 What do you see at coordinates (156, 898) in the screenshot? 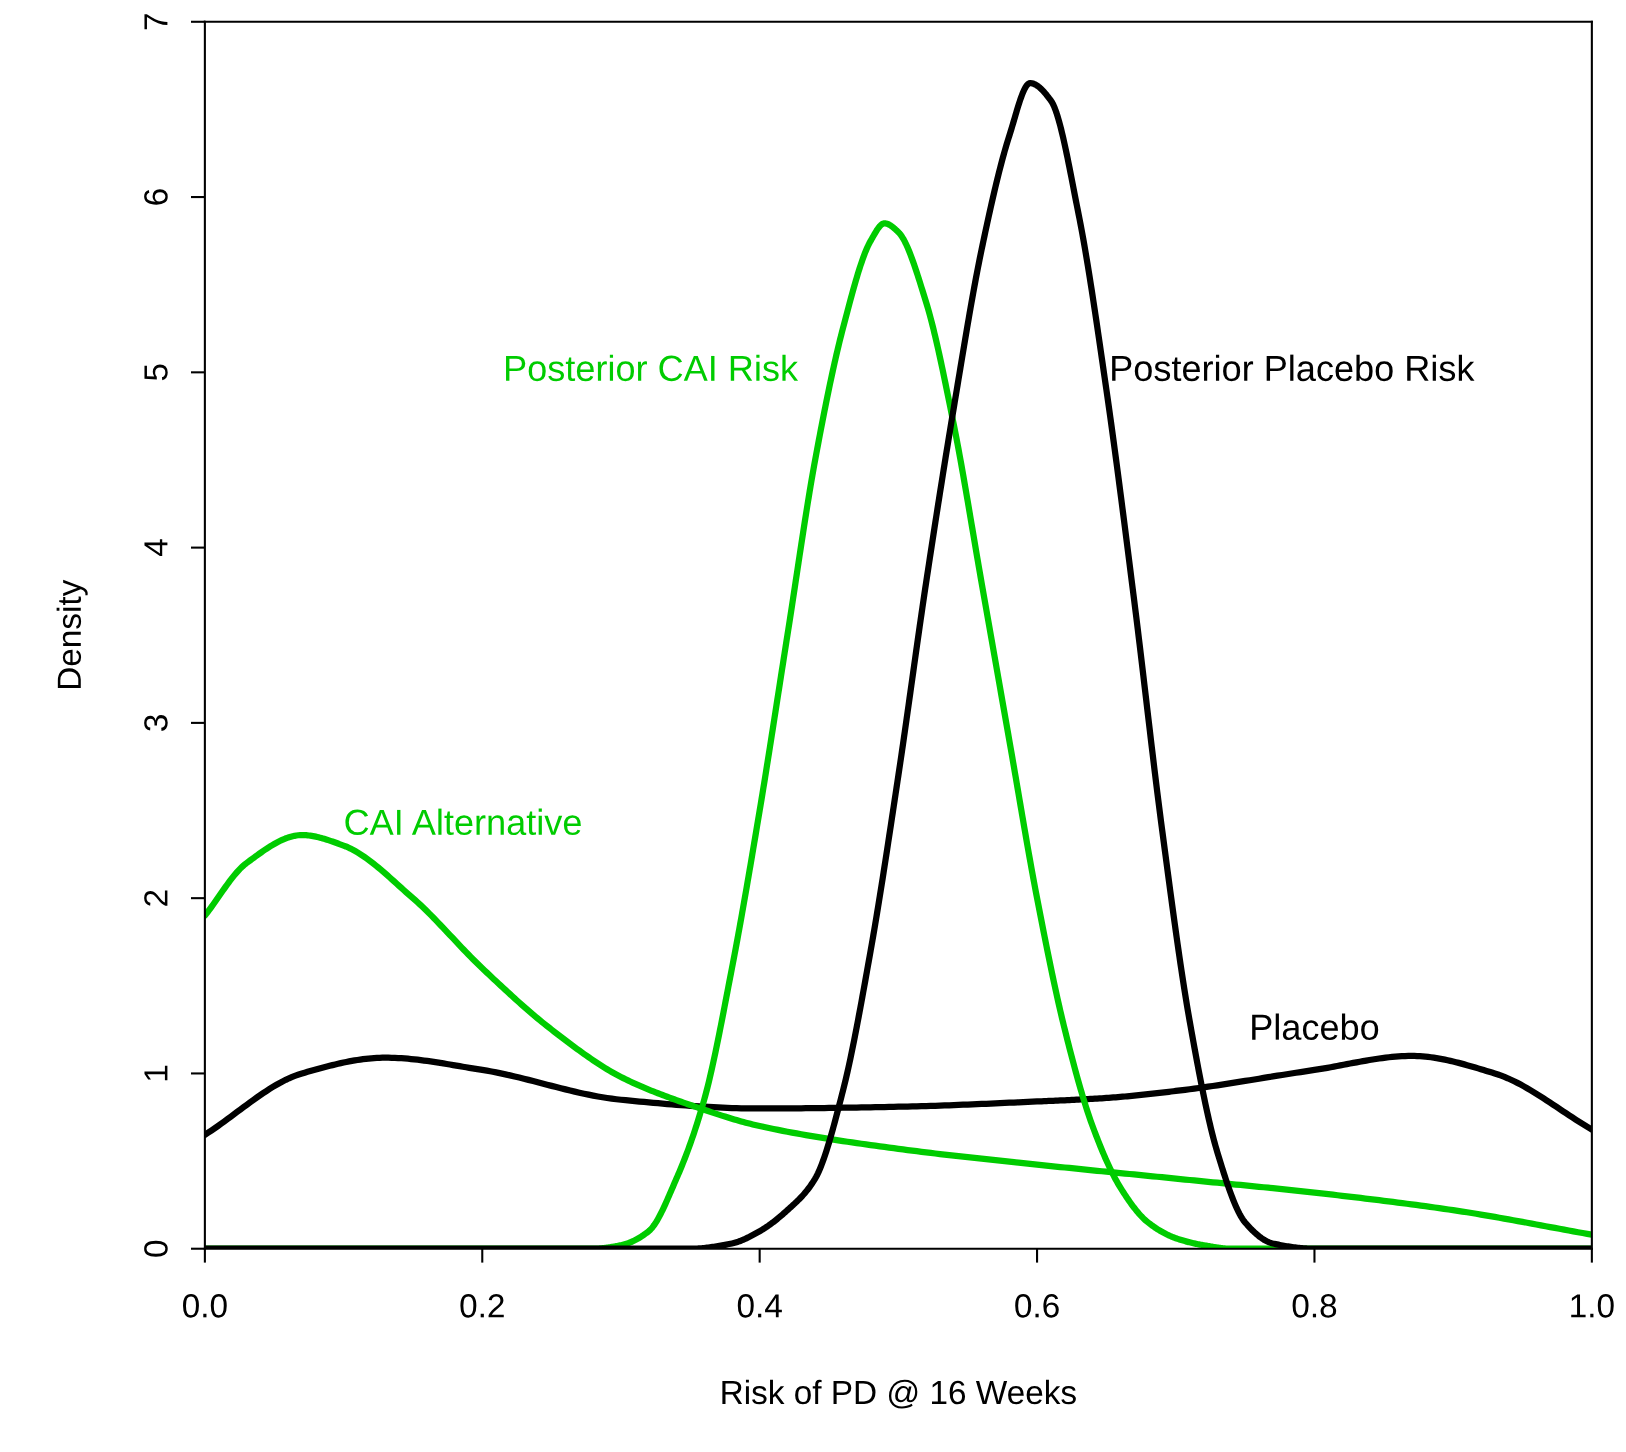
I see `y-tick-label: 2` at bounding box center [156, 898].